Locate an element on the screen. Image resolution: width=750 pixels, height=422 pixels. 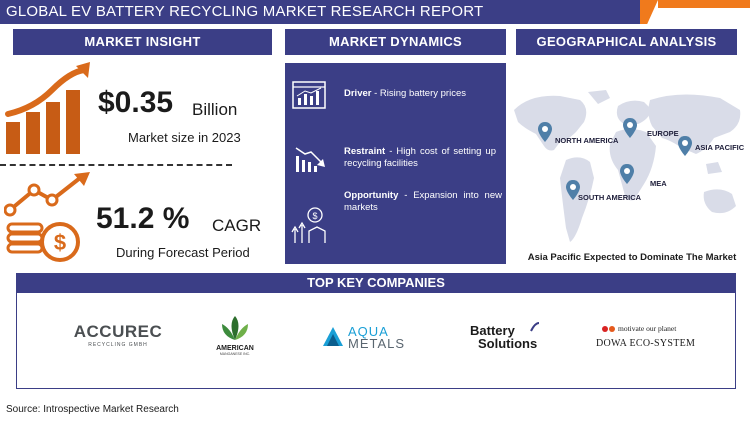
africa-shape is located at coordinates (632, 165).